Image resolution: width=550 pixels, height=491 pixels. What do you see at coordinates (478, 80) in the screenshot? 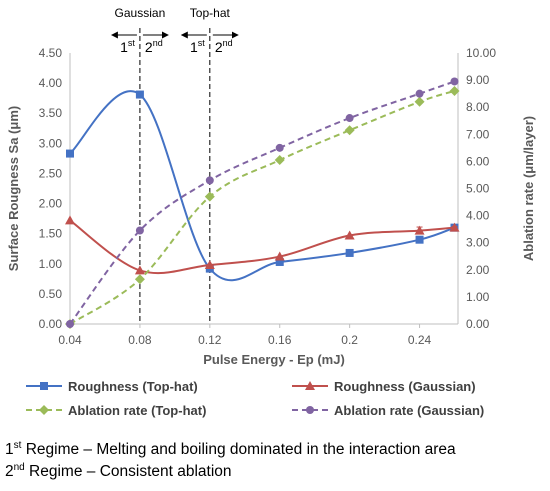
I see `y-right-tick-label: 9.00` at bounding box center [478, 80].